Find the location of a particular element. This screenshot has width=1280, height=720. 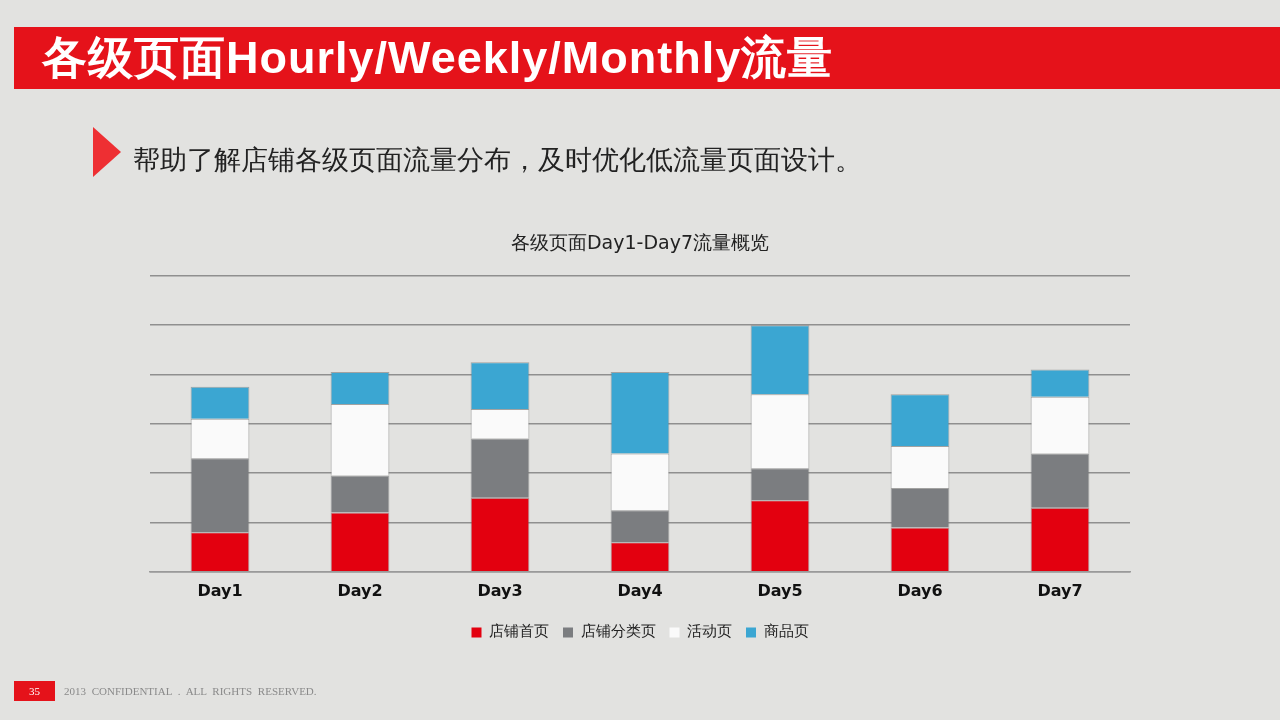

chart-subtitle: 各级页面Day1-Day7流量概览 is located at coordinates (640, 242).